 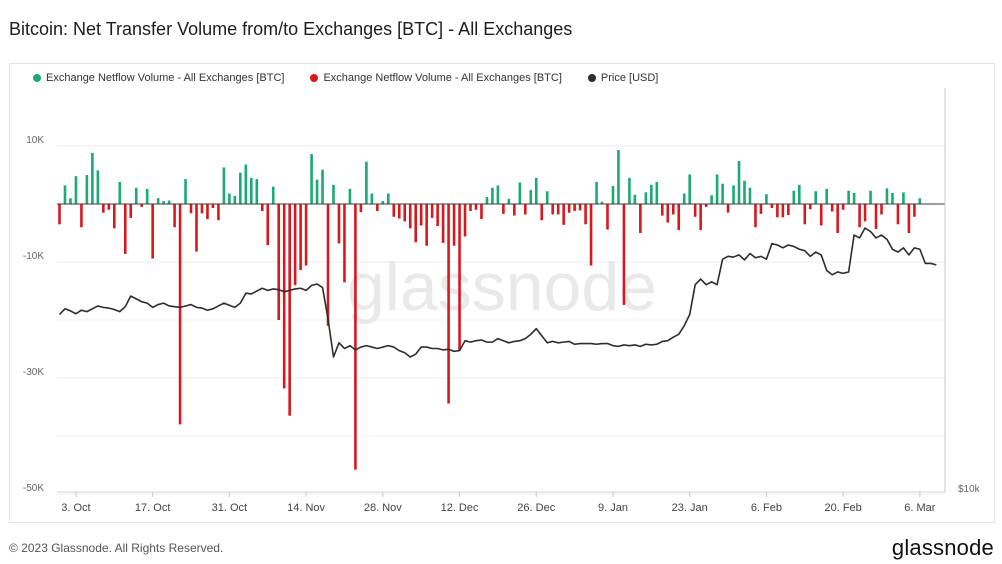 What do you see at coordinates (306, 508) in the screenshot?
I see `x-tick-label: 14. Nov` at bounding box center [306, 508].